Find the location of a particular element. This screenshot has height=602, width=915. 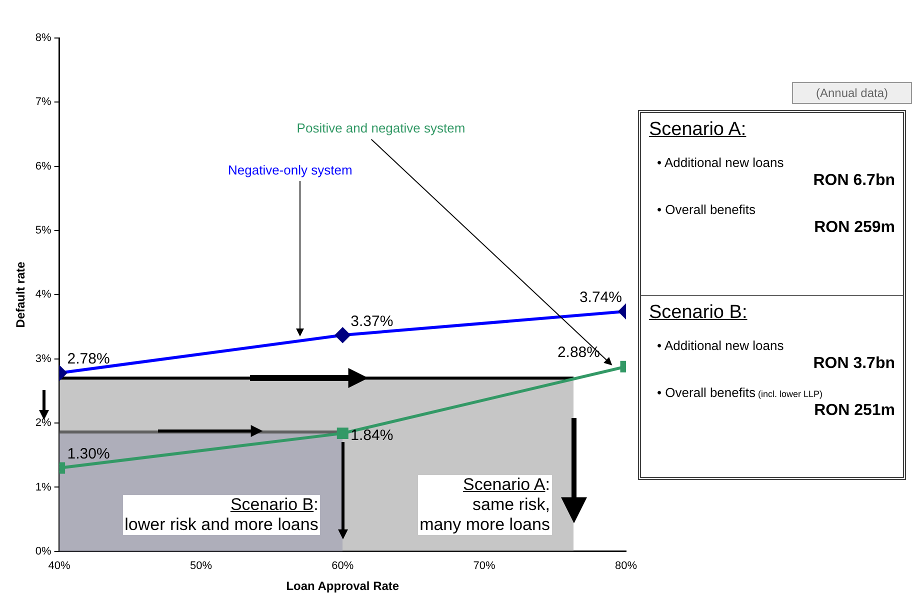

text: RON 3.7bn is located at coordinates (853, 364).